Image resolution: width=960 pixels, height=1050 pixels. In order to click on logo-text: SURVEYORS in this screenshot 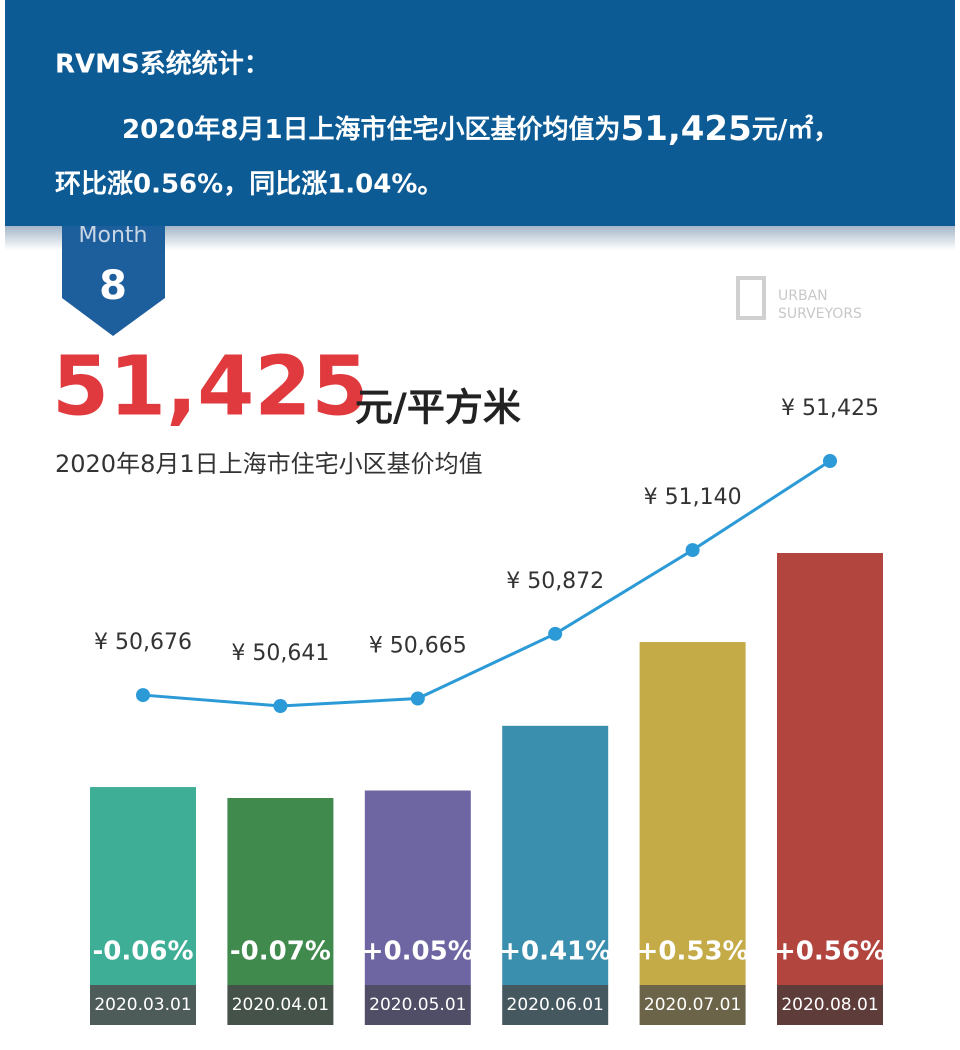, I will do `click(820, 314)`.